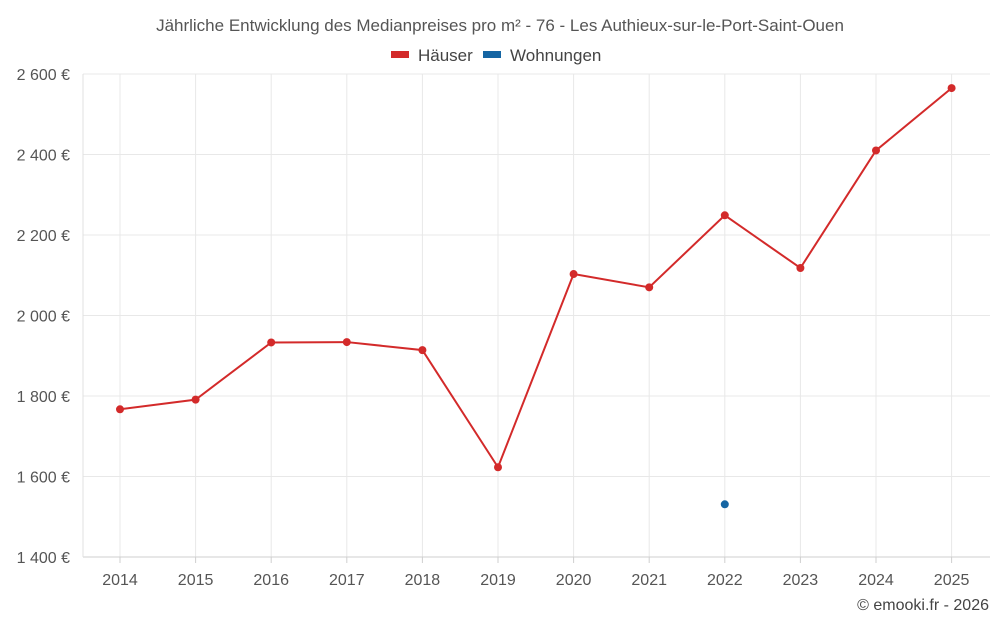 Image resolution: width=1000 pixels, height=625 pixels. What do you see at coordinates (573, 274) in the screenshot?
I see `data-point-häuser-2020` at bounding box center [573, 274].